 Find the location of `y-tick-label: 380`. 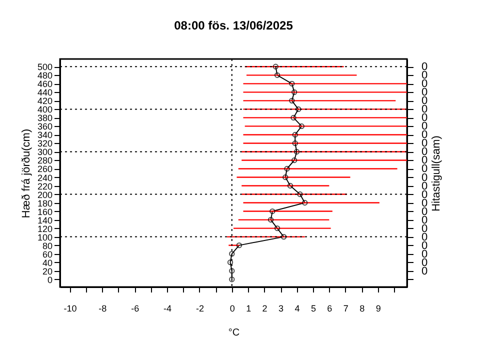

y-tick-label: 380 is located at coordinates (44, 118).